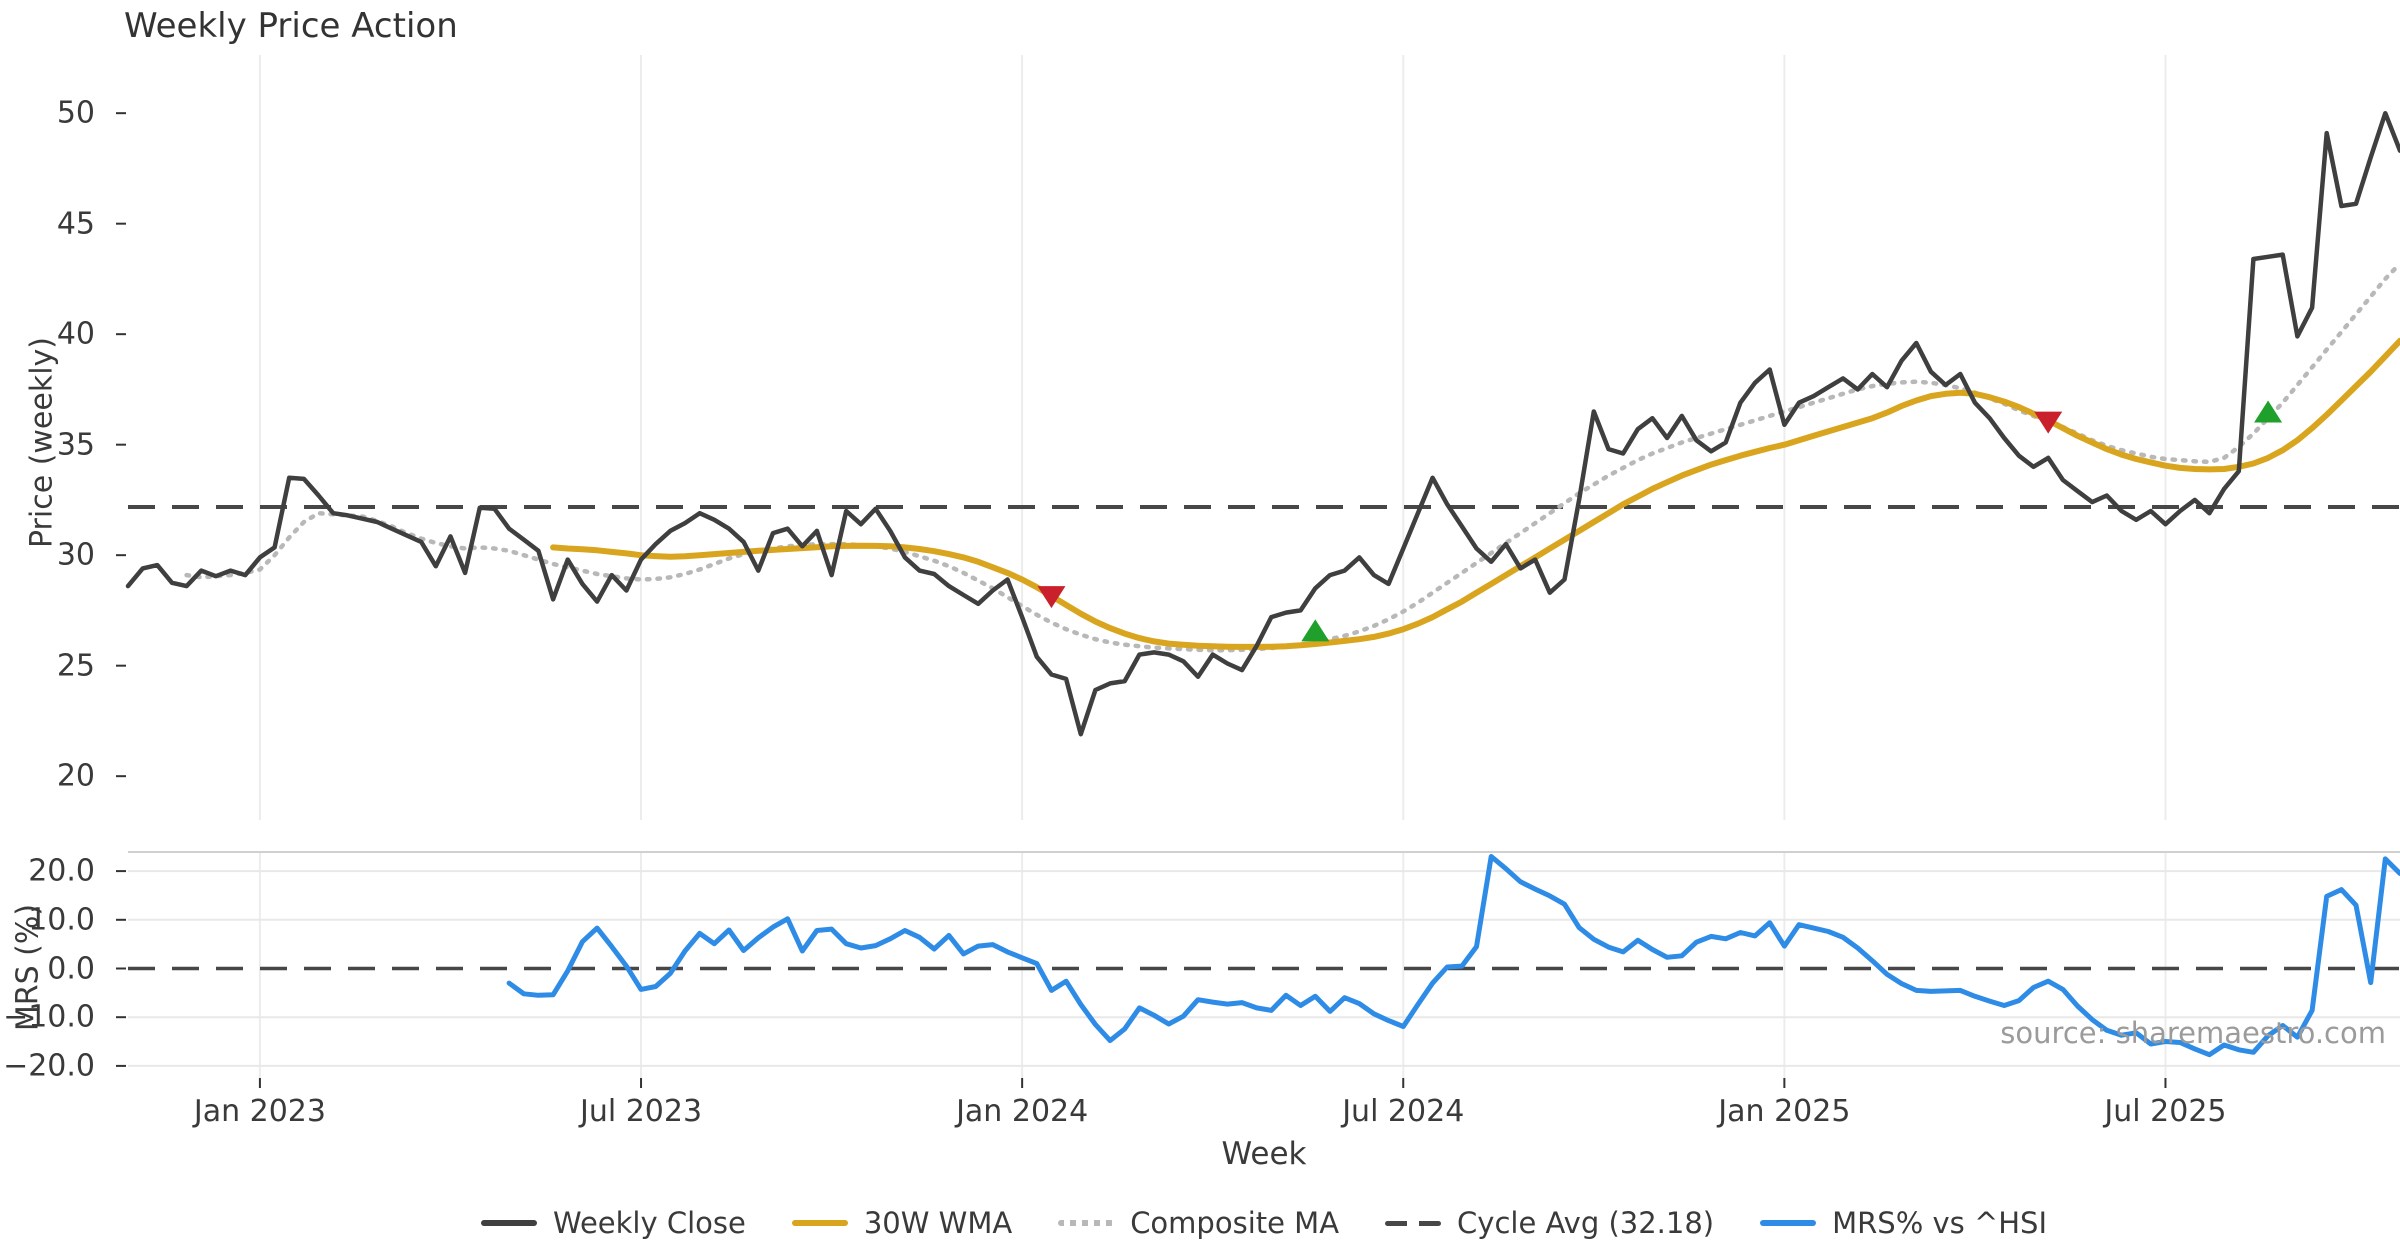 This screenshot has width=2400, height=1260. What do you see at coordinates (1264, 1154) in the screenshot?
I see `x-axis-title: Week` at bounding box center [1264, 1154].